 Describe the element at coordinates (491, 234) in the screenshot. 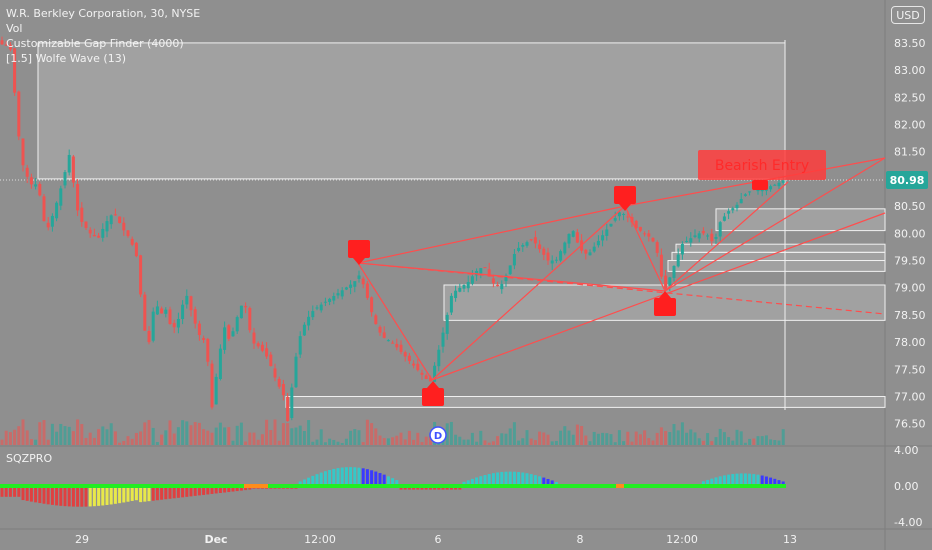

I see `wolfe-line` at that location.